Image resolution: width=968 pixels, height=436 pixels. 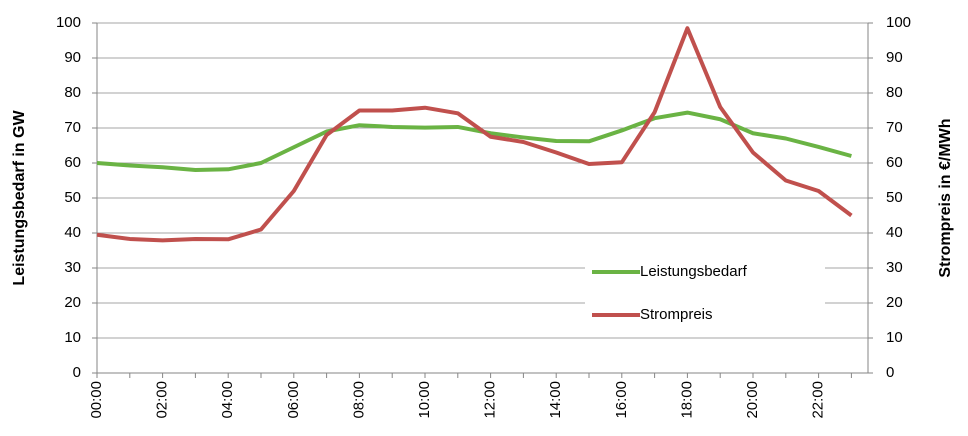 What do you see at coordinates (894, 197) in the screenshot?
I see `y2-tick-label: 50` at bounding box center [894, 197].